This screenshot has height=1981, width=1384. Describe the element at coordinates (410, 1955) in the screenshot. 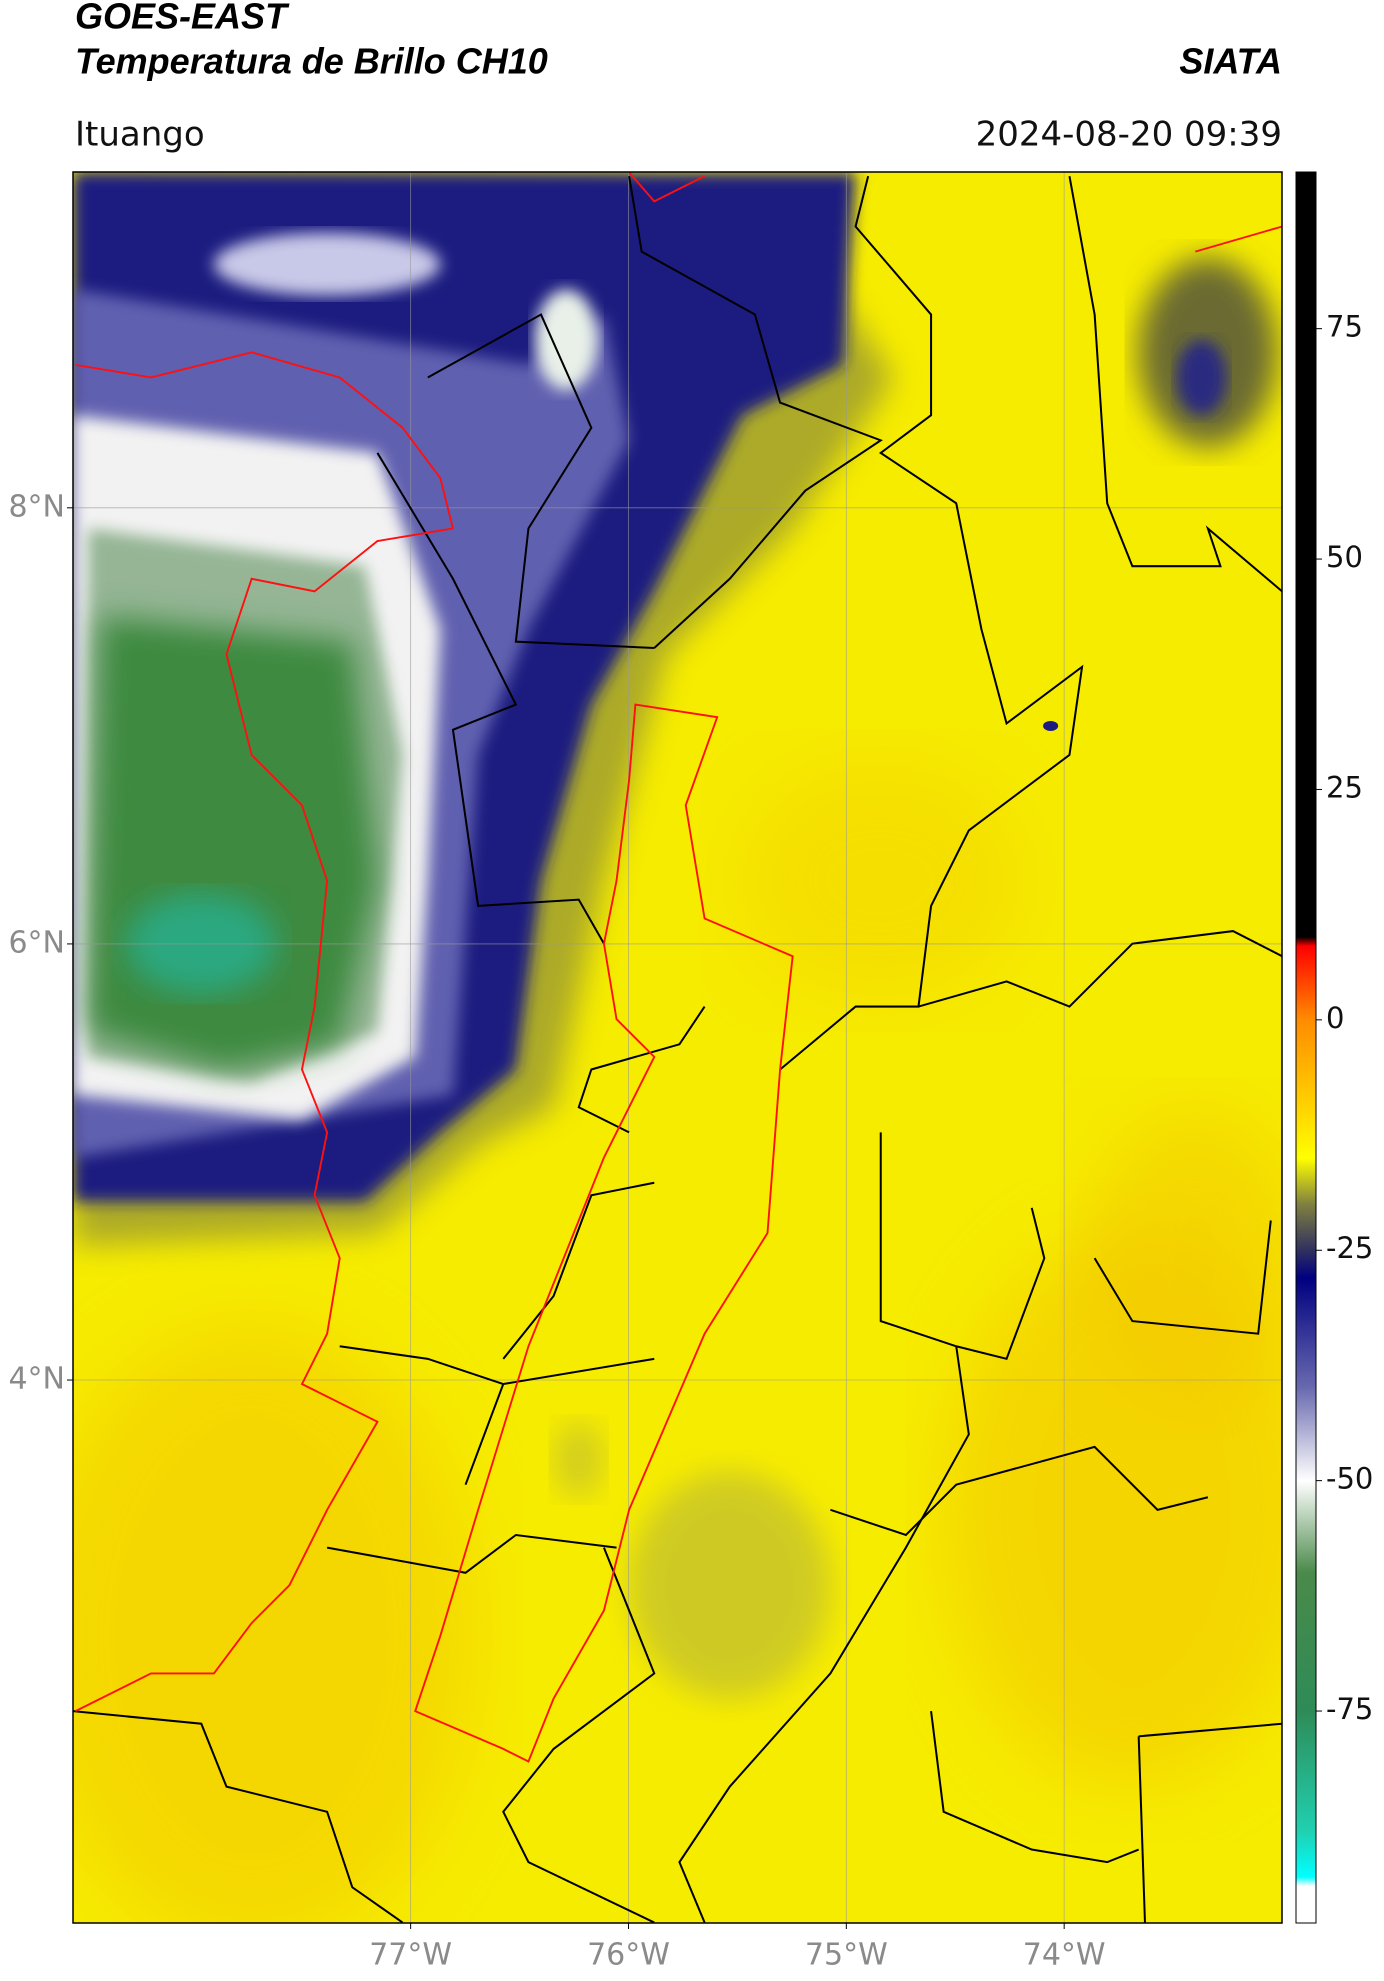

I see `x-tick-label: 77°W` at that location.